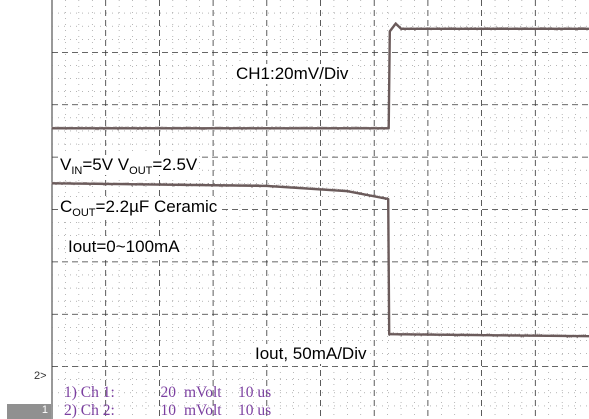  Describe the element at coordinates (203, 410) in the screenshot. I see `status-ch2-unit: mVolt` at that location.